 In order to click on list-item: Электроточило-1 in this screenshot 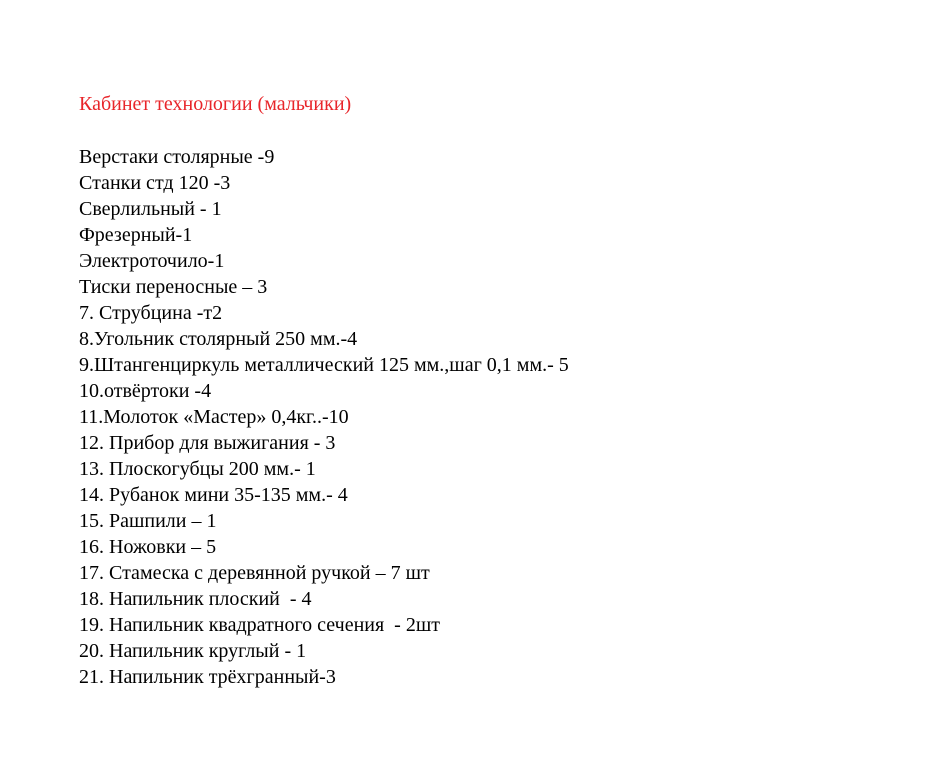, I will do `click(152, 261)`.